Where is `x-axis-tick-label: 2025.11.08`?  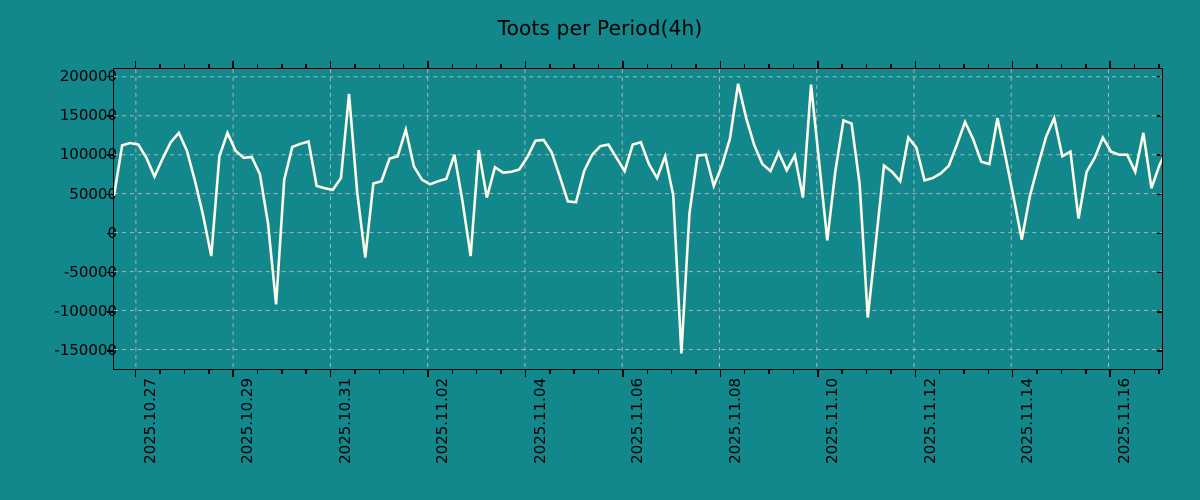
x-axis-tick-label: 2025.11.08 is located at coordinates (734, 421).